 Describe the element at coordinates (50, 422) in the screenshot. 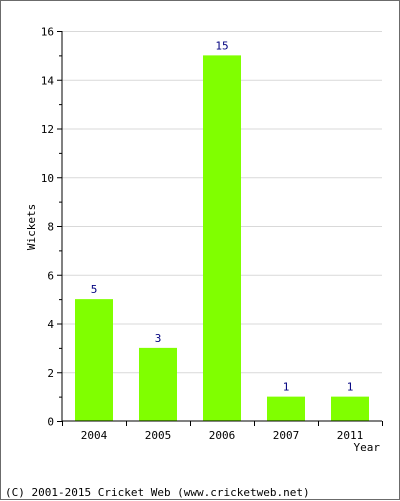

I see `y-tick-label: 0` at that location.